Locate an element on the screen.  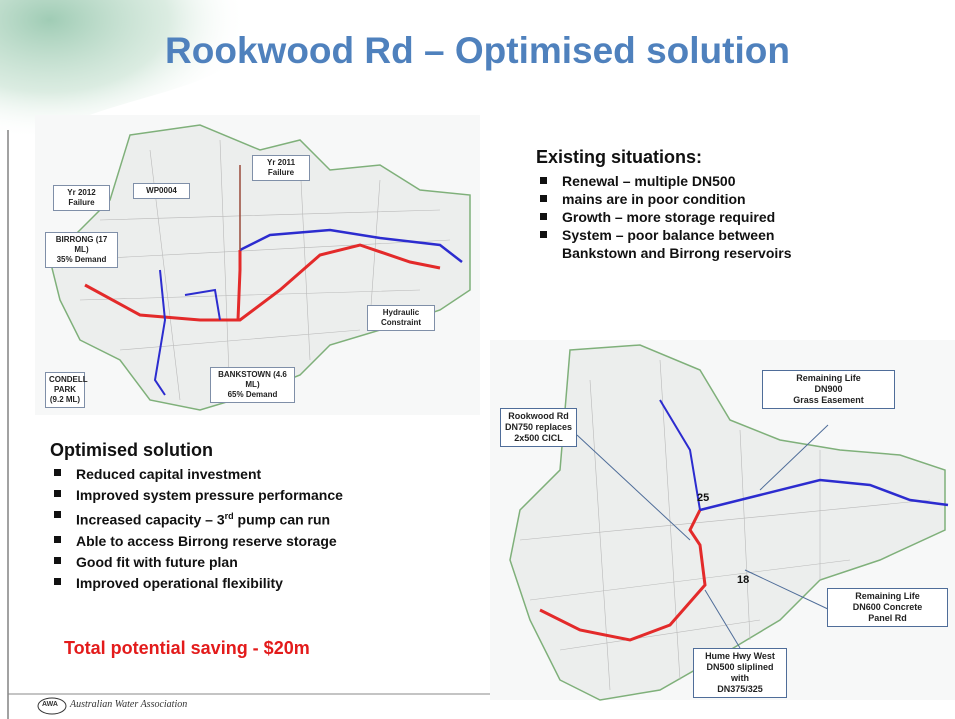
map-label: BANKSTOWN (4.6 ML) 65% Demand is located at coordinates (252, 385).